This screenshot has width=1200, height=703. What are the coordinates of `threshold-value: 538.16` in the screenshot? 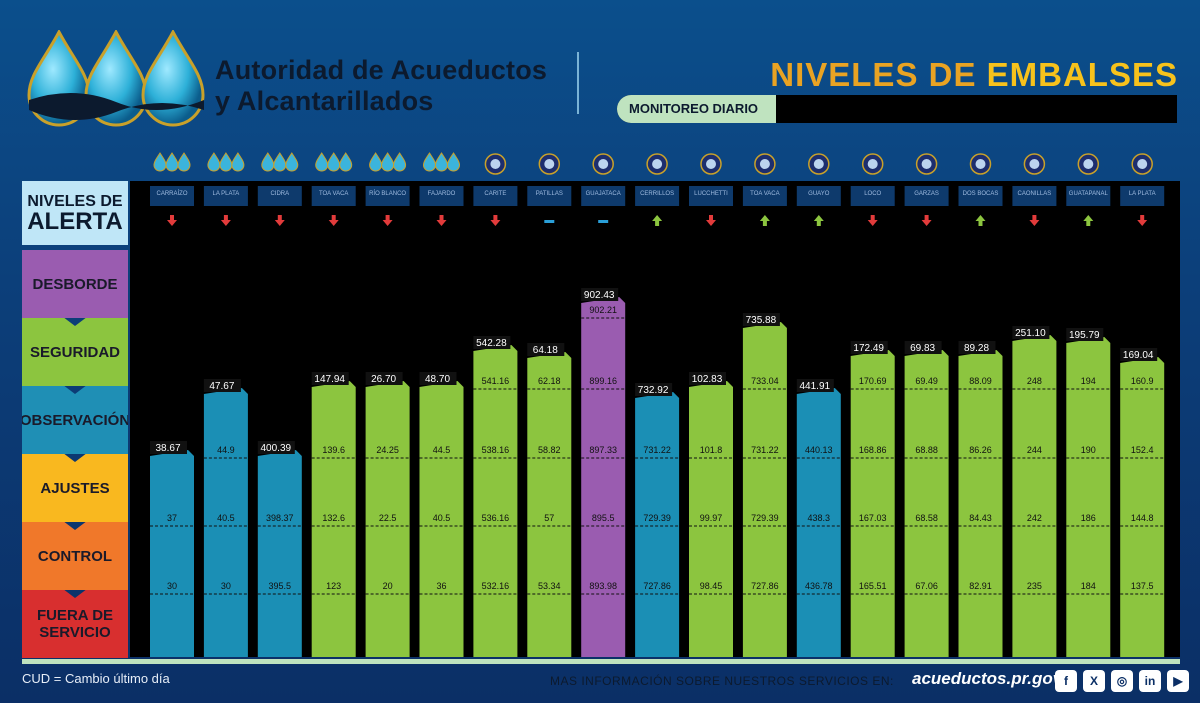 It's located at (496, 450).